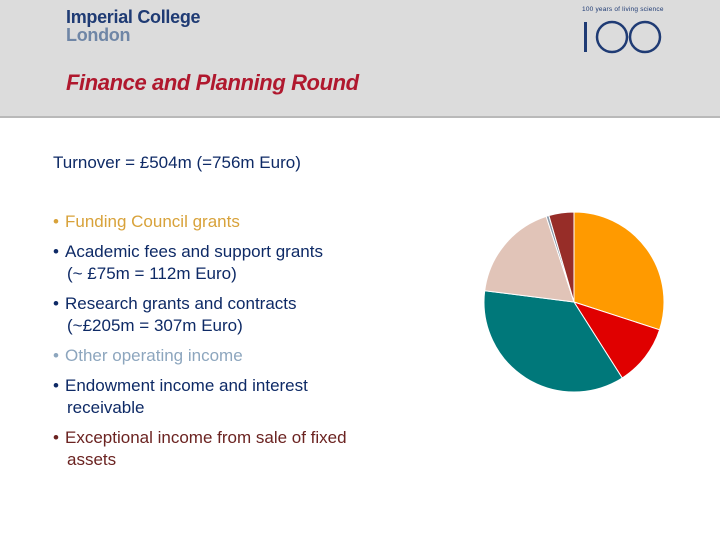 This screenshot has height=540, width=720. I want to click on slide-title: Finance and Planning Round, so click(212, 82).